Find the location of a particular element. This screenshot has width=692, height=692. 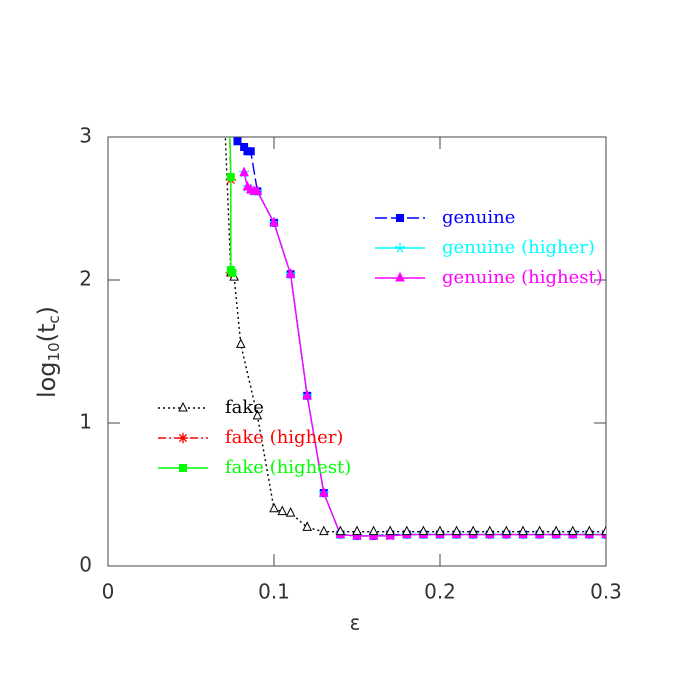

y-tick-label: 1 is located at coordinates (85, 422).